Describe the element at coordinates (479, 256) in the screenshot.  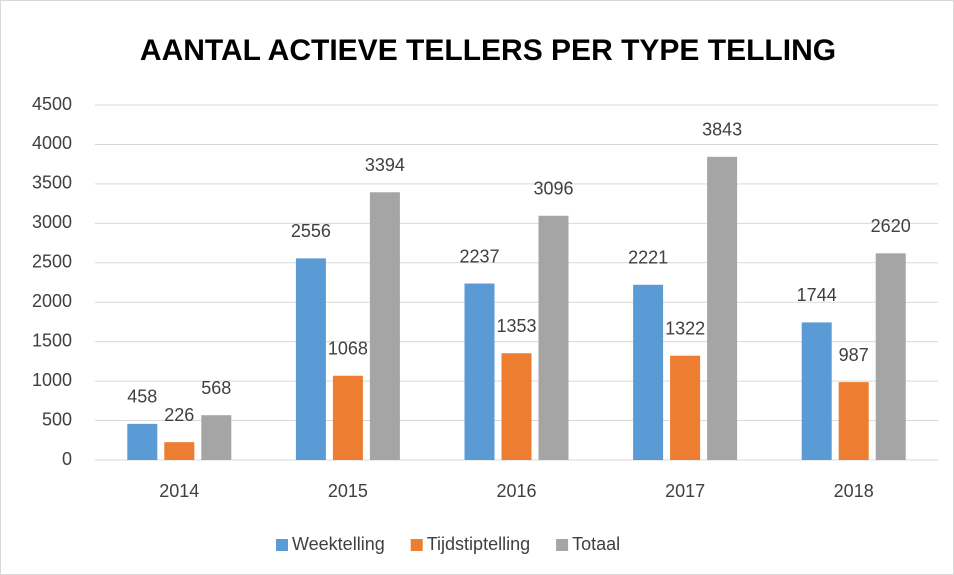
I see `data-label: 2237` at that location.